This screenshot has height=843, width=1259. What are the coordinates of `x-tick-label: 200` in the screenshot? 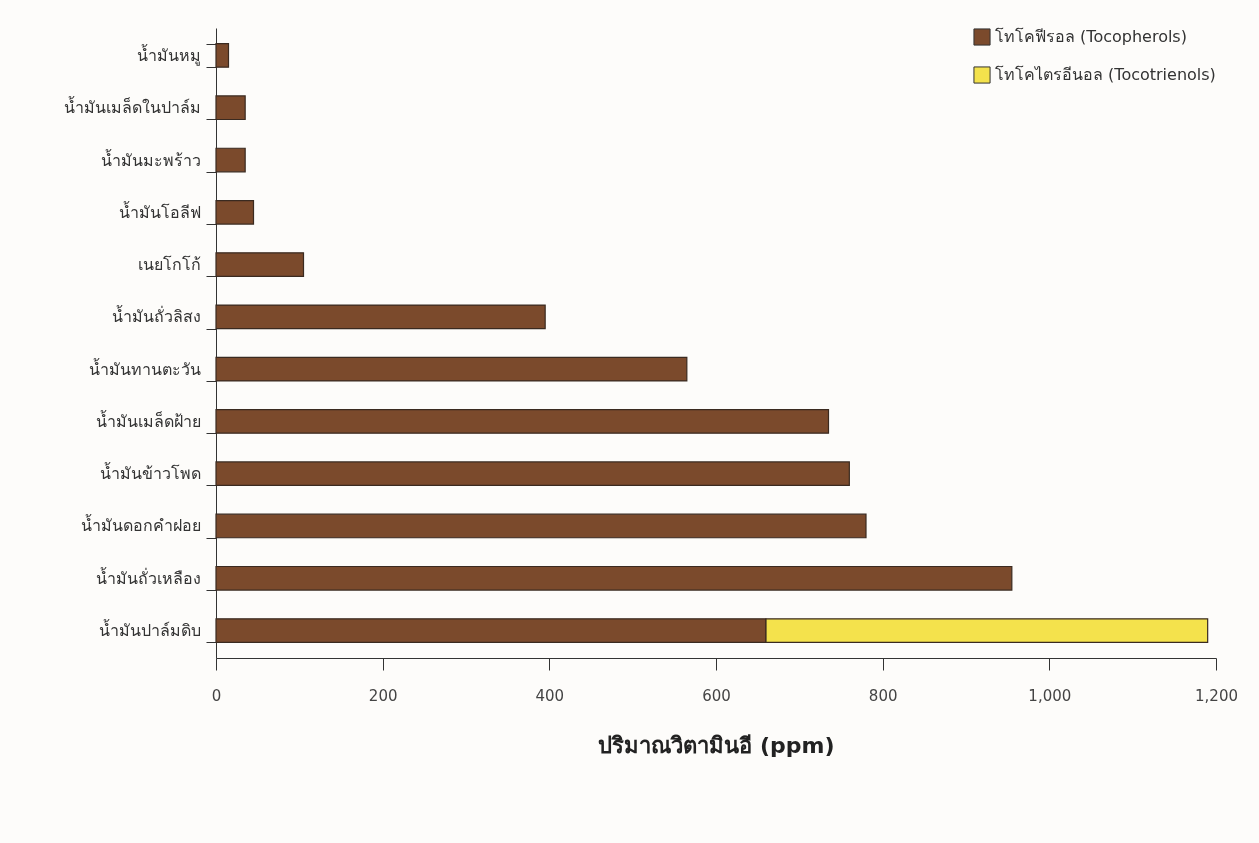 It's located at (383, 695).